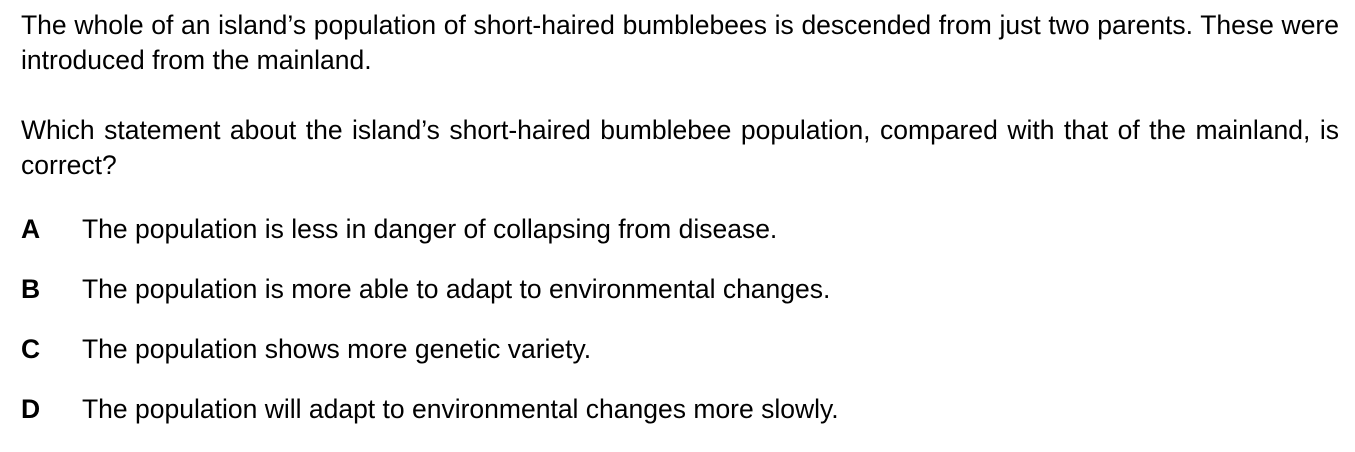 This screenshot has height=452, width=1355. Describe the element at coordinates (31, 349) in the screenshot. I see `option-letter: C` at that location.